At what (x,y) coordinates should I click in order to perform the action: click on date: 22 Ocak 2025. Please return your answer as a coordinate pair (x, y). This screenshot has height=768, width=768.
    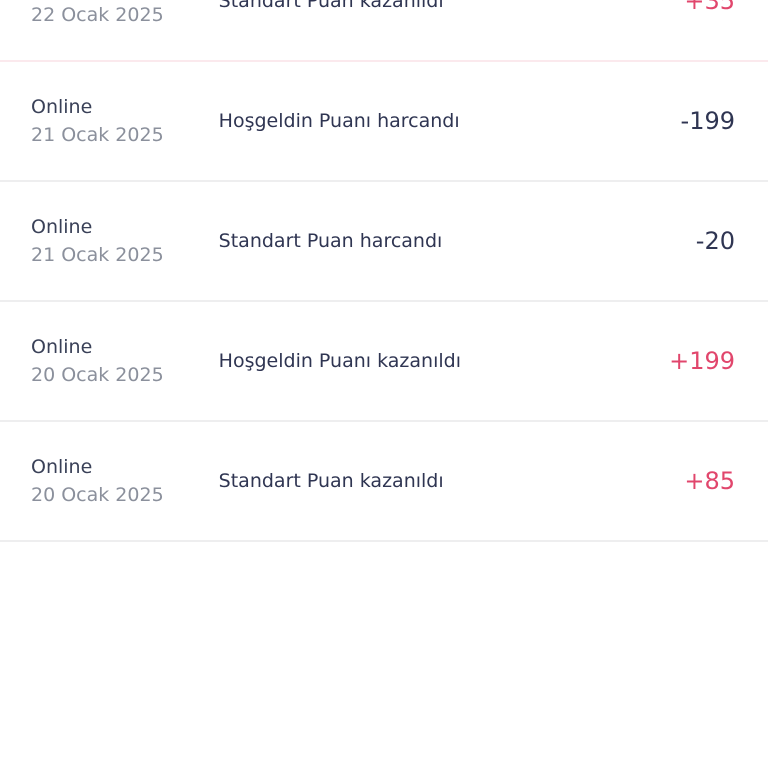
    Looking at the image, I should click on (97, 15).